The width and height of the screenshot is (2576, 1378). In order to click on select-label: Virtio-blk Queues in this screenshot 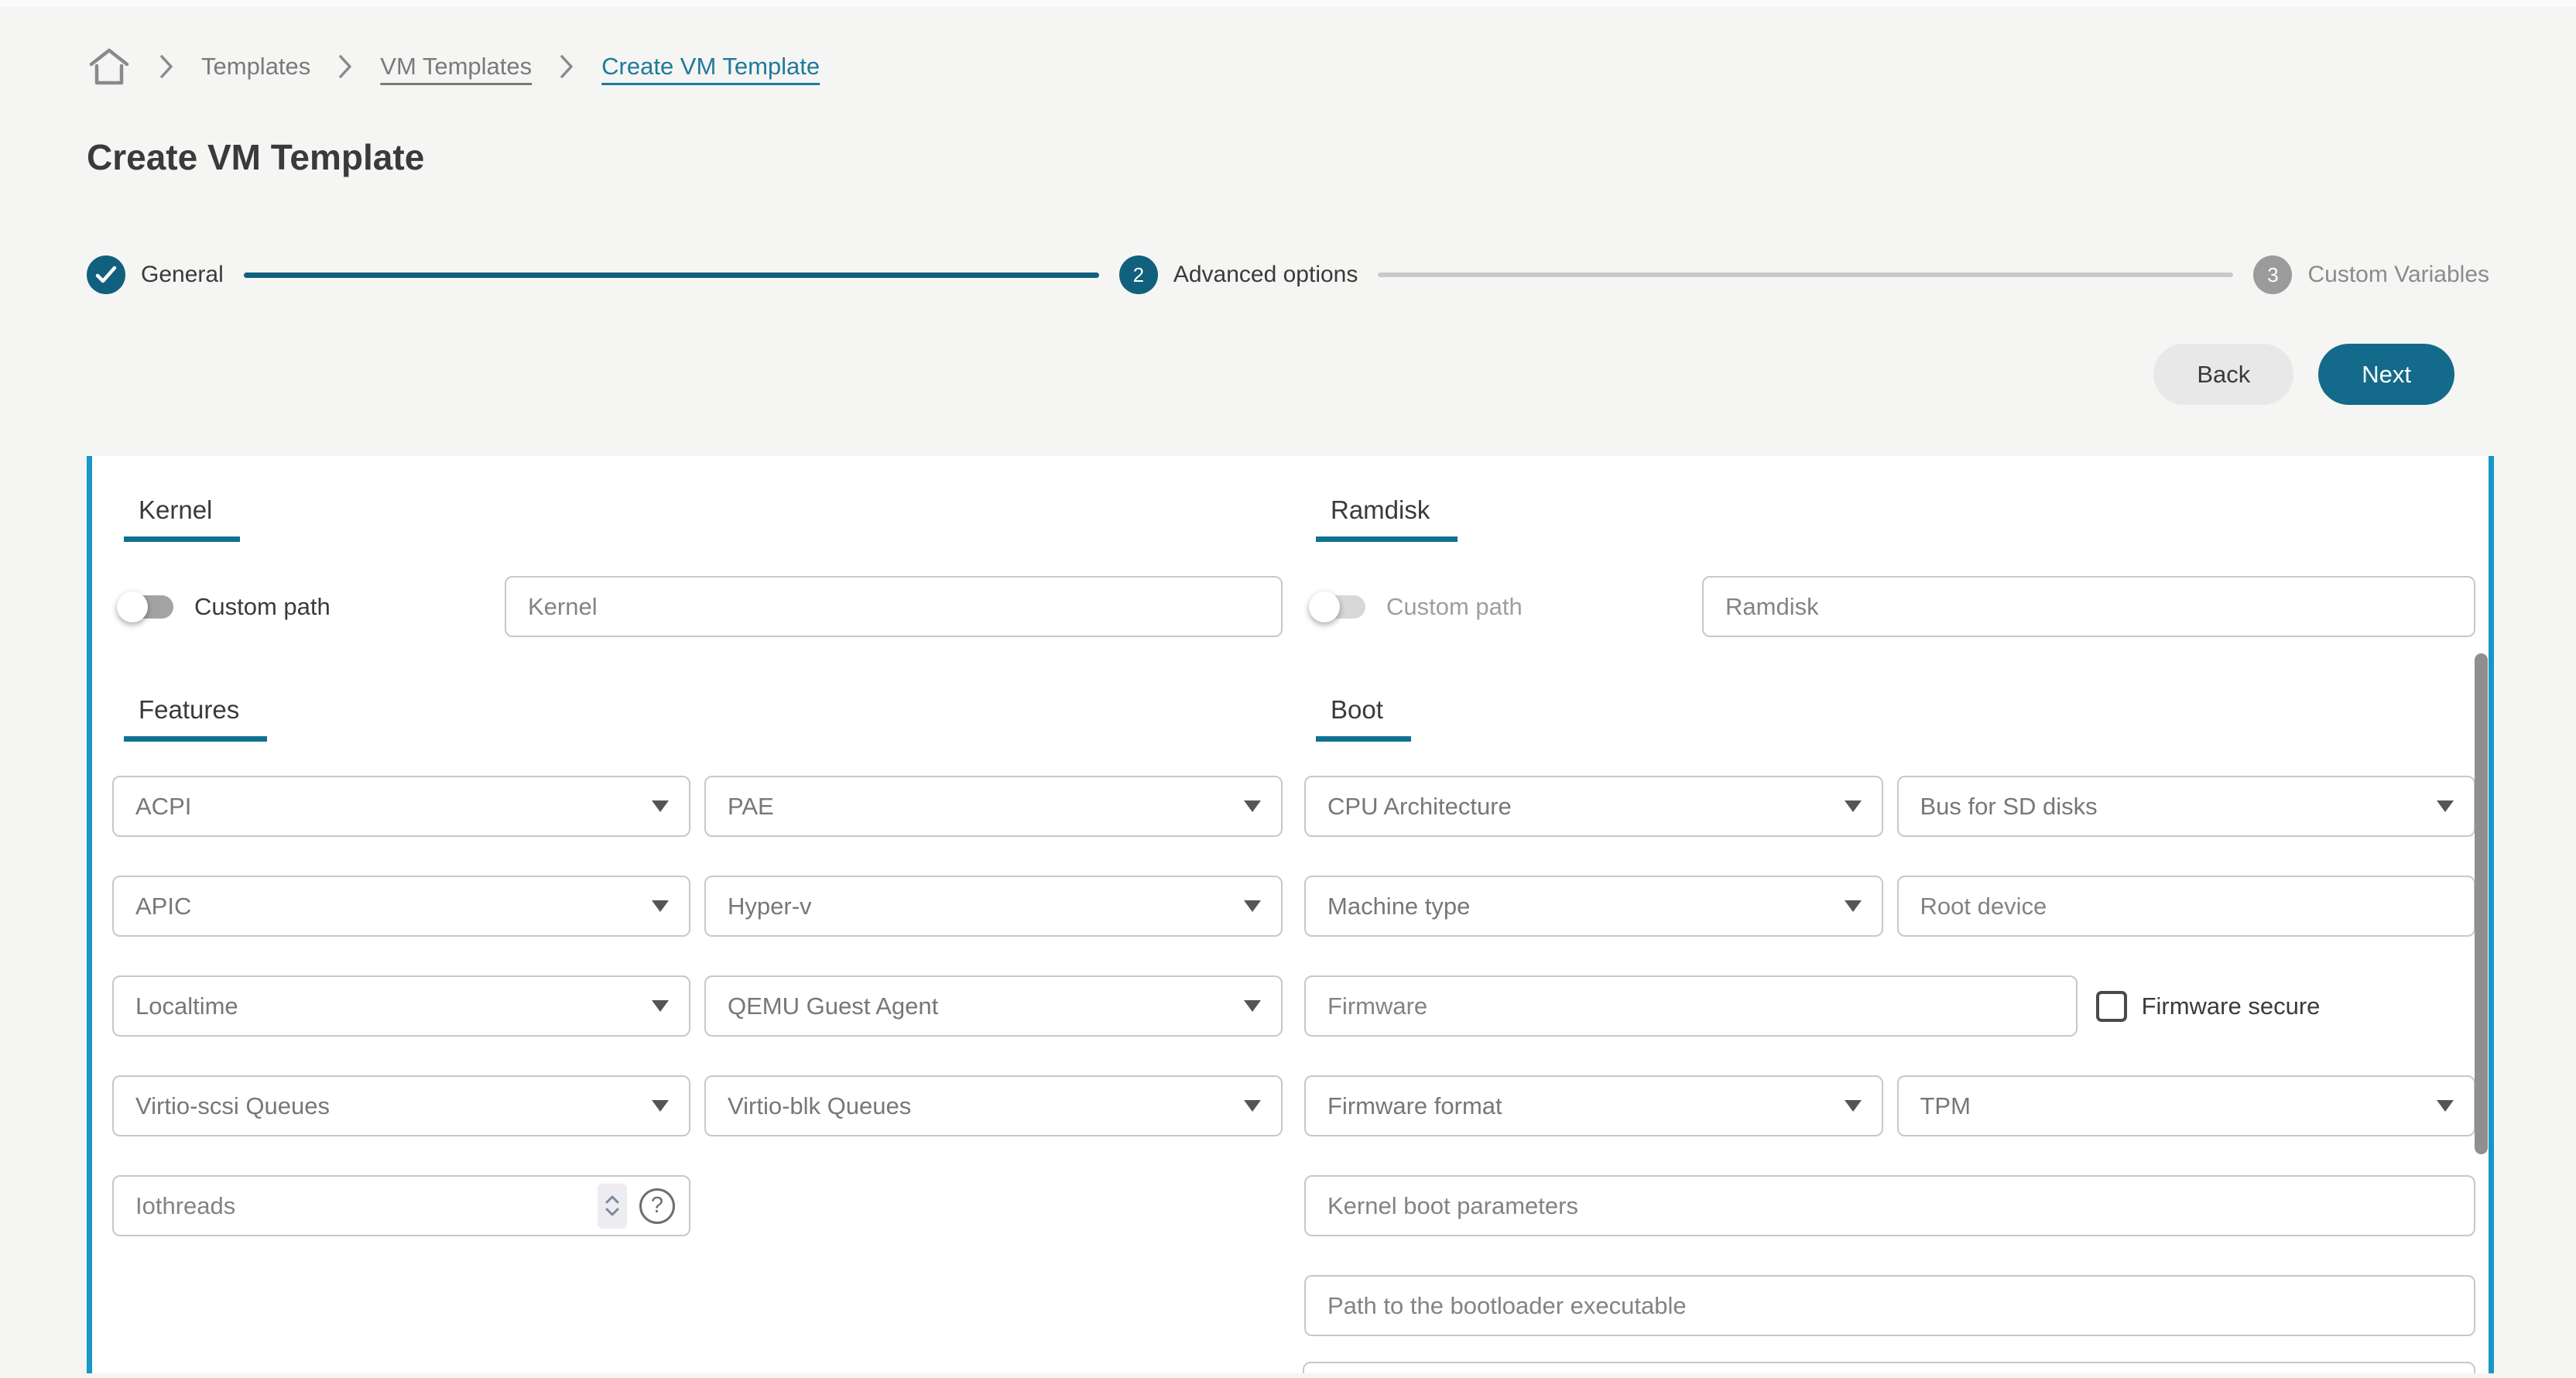, I will do `click(820, 1105)`.